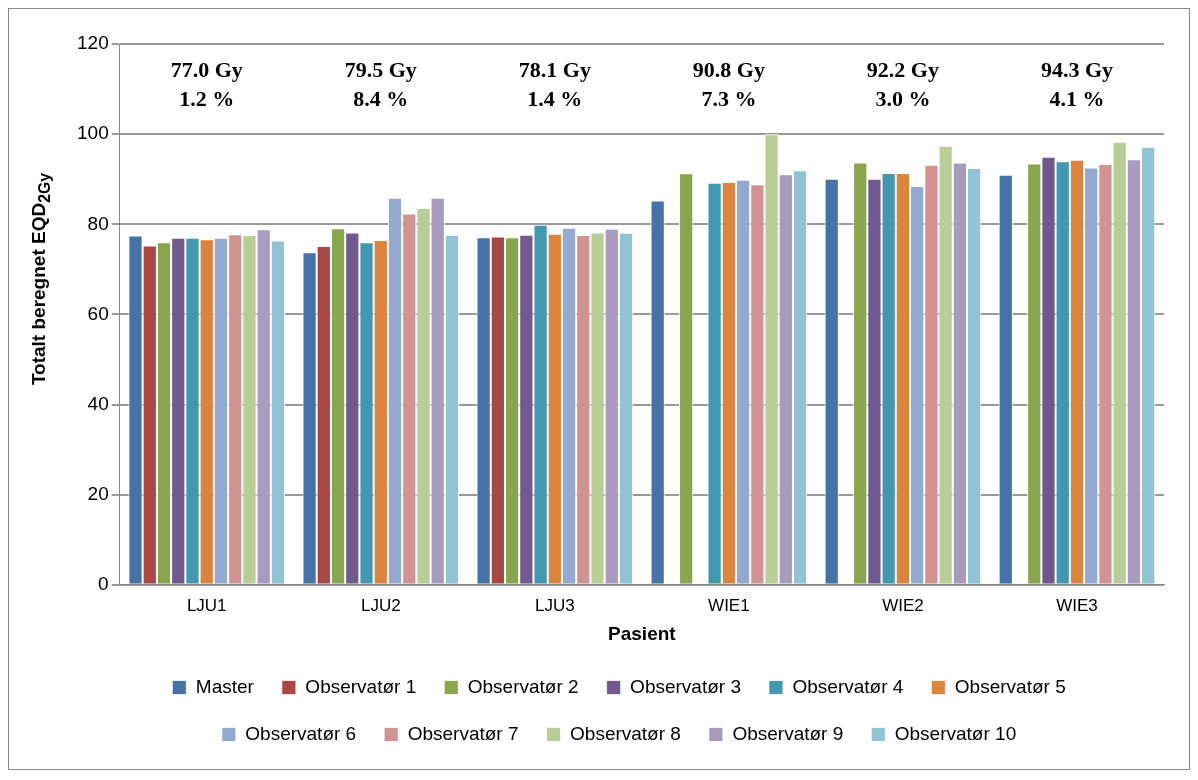 Image resolution: width=1198 pixels, height=780 pixels. I want to click on y-tick-label: 120, so click(93, 43).